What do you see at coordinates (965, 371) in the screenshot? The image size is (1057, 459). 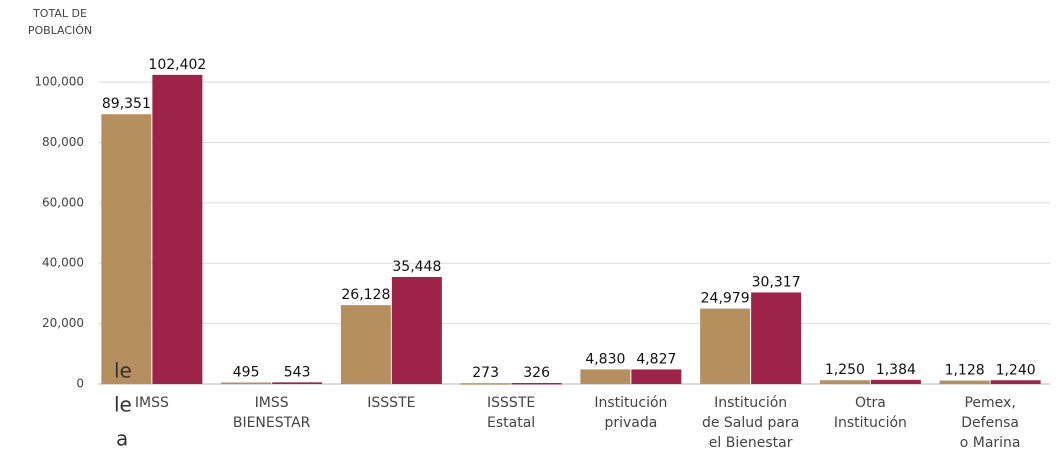 I see `value-label: 1,128` at bounding box center [965, 371].